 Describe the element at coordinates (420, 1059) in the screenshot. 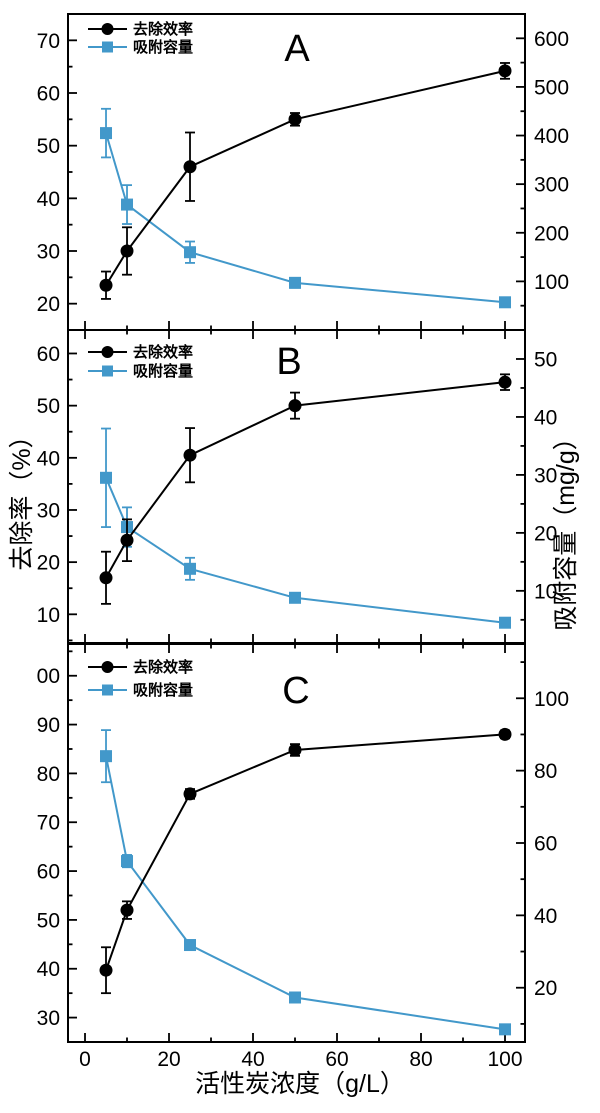

I see `x-tick-label: 80` at that location.